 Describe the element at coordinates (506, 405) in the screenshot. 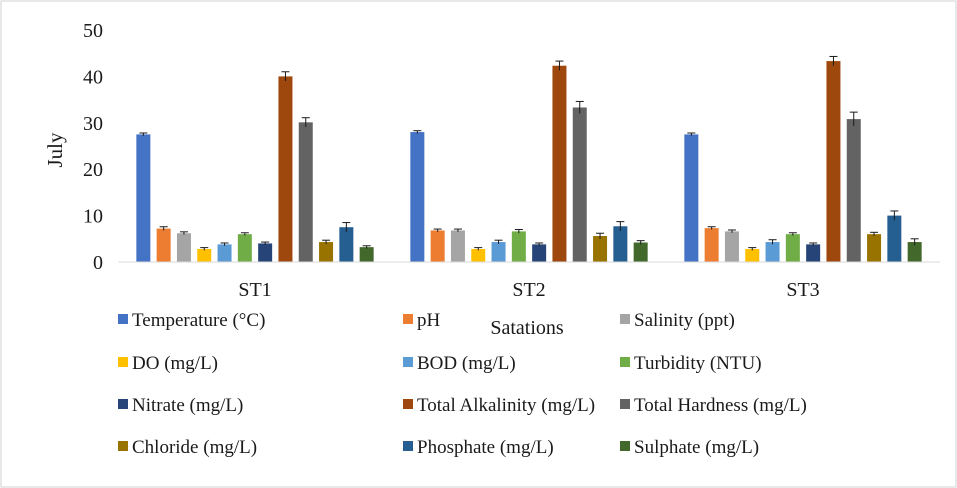

I see `legend-label: Total Alkalinity (mg/L)` at that location.